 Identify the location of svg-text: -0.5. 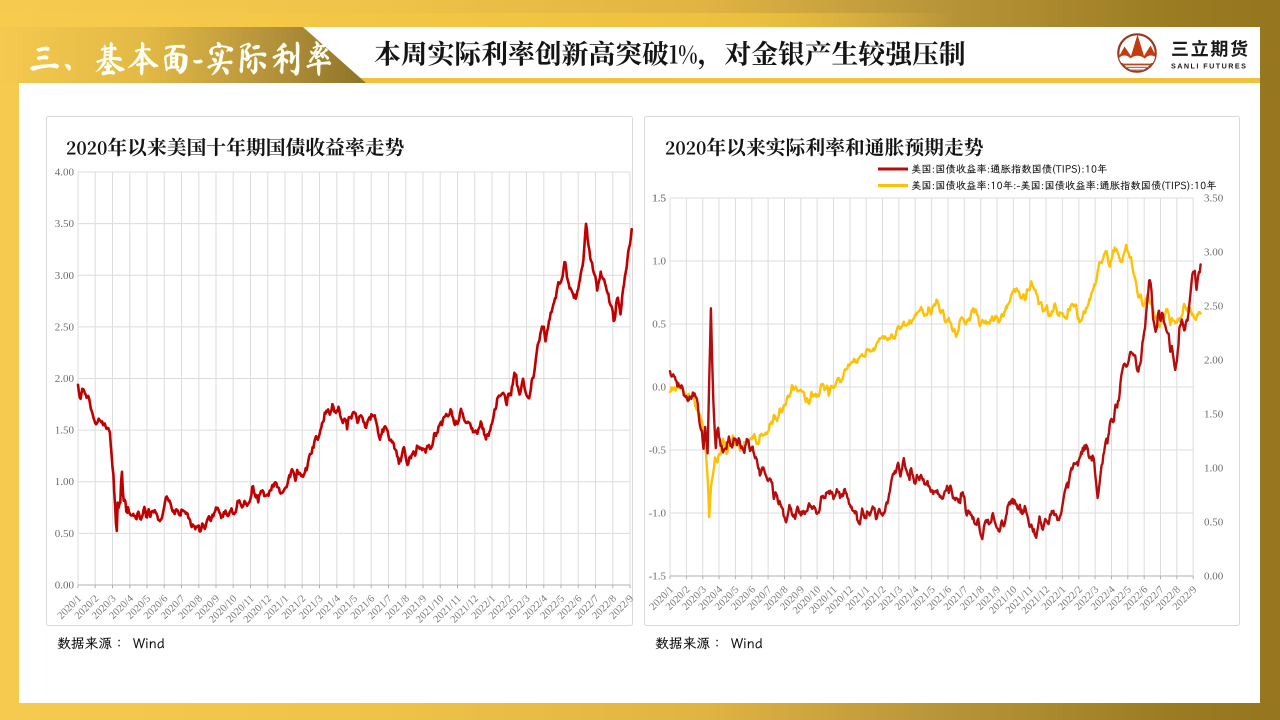
(658, 451).